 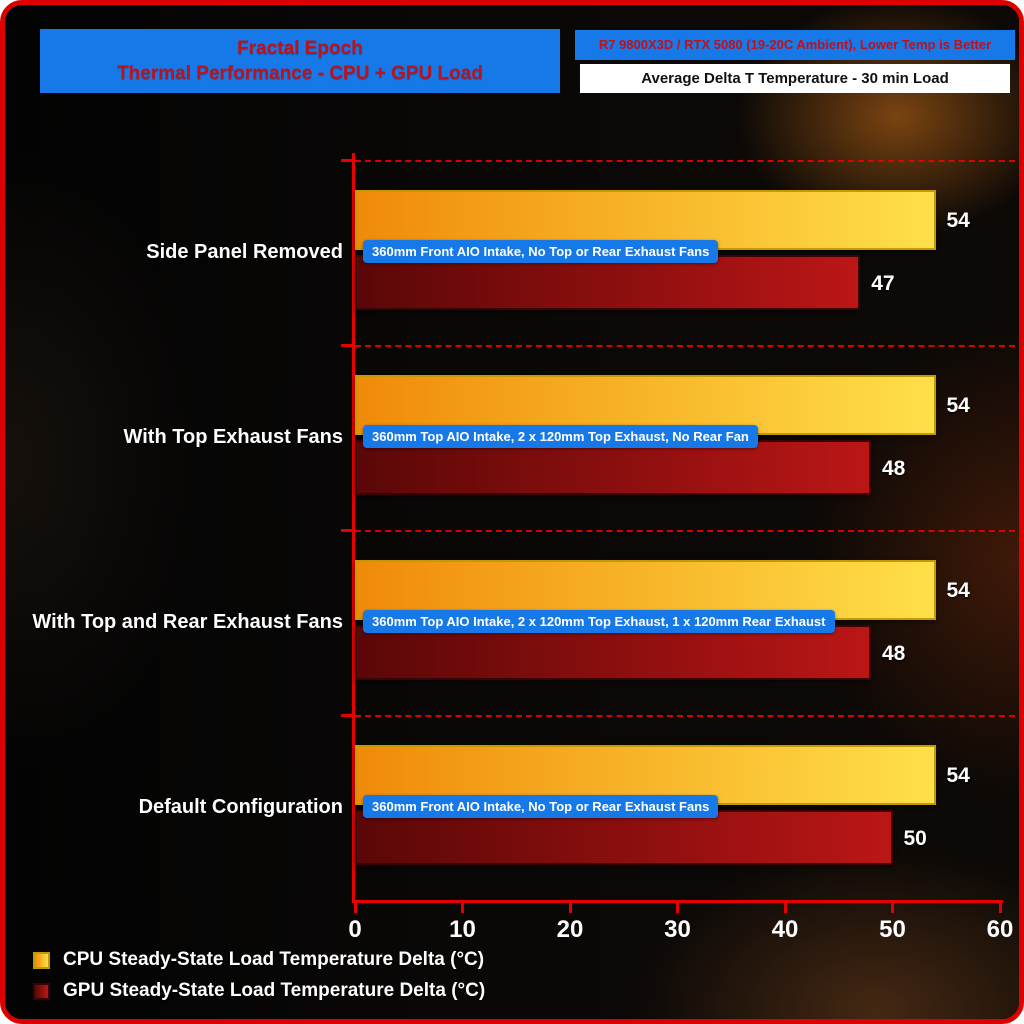 I want to click on category-label: Default Configuration, so click(x=240, y=807).